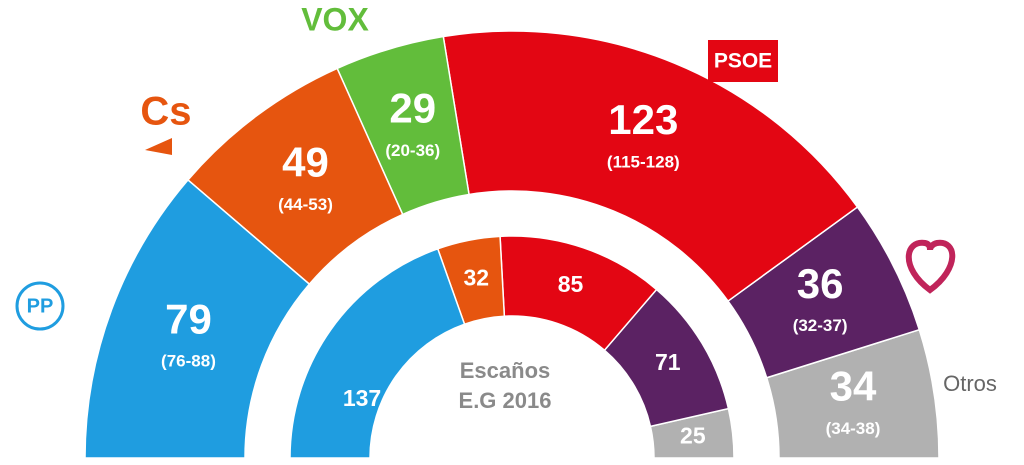 The image size is (1024, 465). Describe the element at coordinates (362, 398) in the screenshot. I see `seat-value: 137` at that location.